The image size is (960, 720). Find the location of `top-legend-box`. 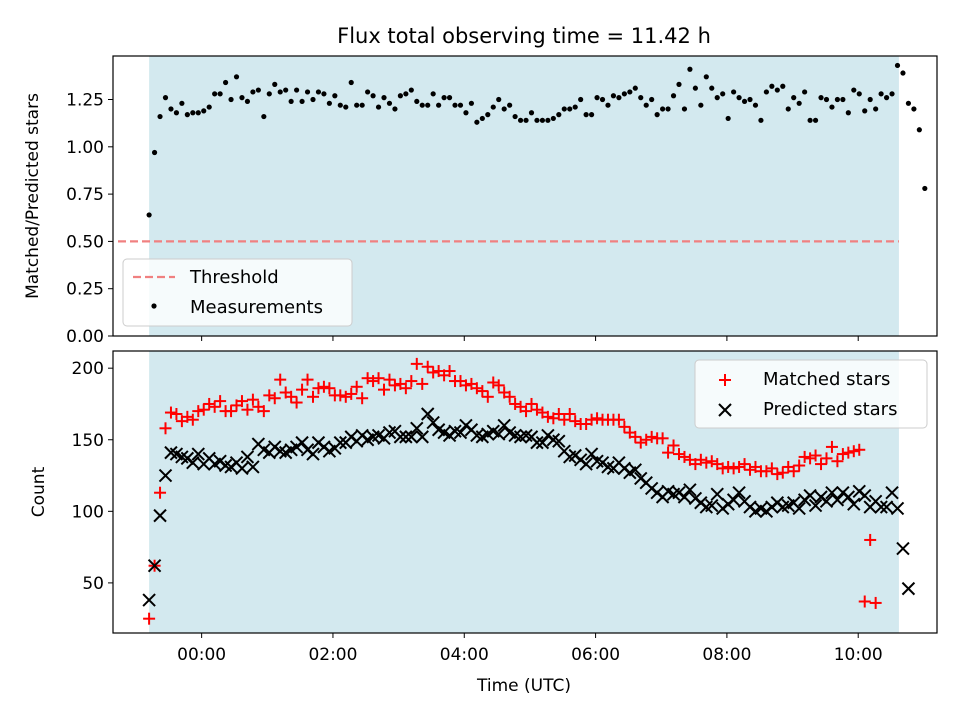

top-legend-box is located at coordinates (237, 292).